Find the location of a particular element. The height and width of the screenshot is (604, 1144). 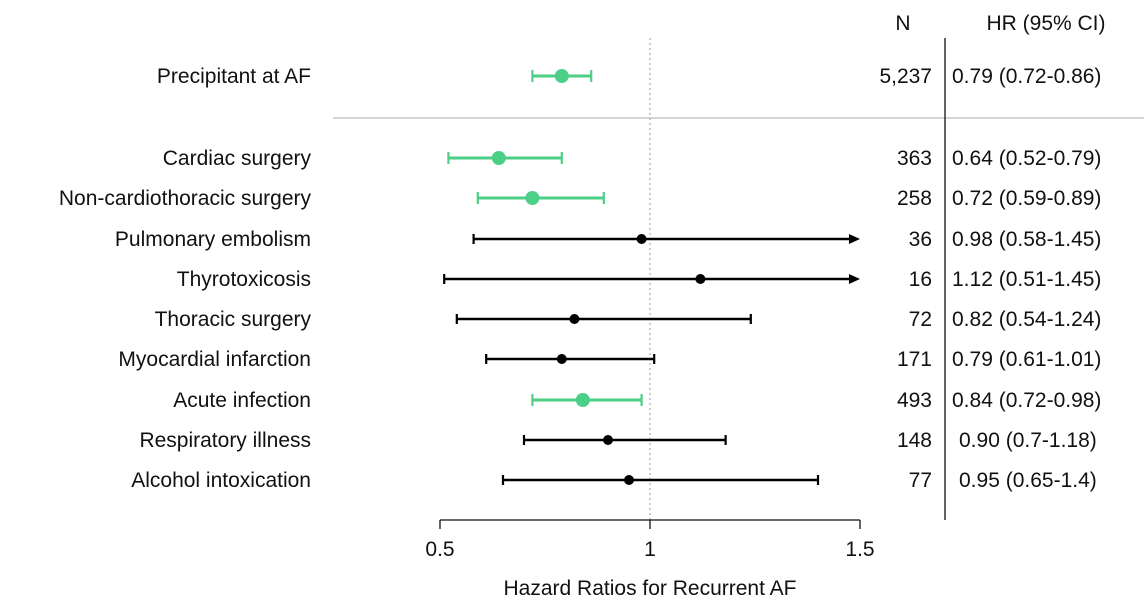

row-label: Thoracic surgery is located at coordinates (233, 319).